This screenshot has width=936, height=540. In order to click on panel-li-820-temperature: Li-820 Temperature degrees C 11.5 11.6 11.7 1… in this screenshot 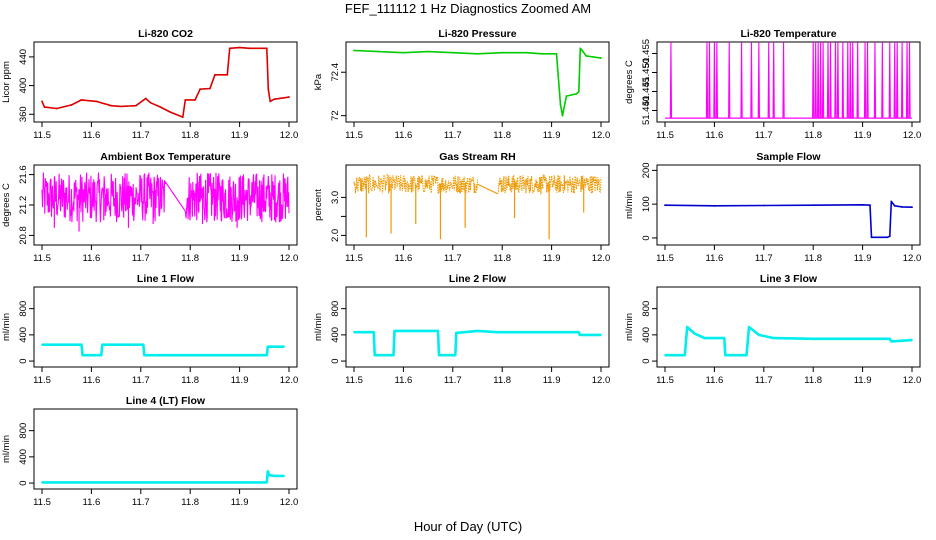, I will do `click(772, 84)`.